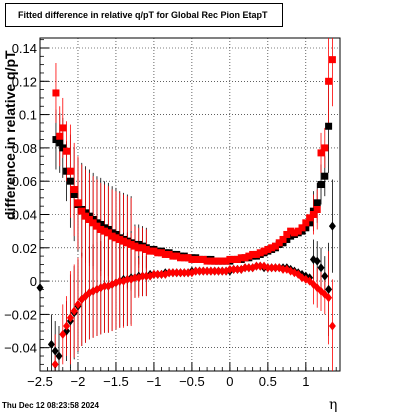  Describe the element at coordinates (333, 405) in the screenshot. I see `x-axis-label: η` at that location.